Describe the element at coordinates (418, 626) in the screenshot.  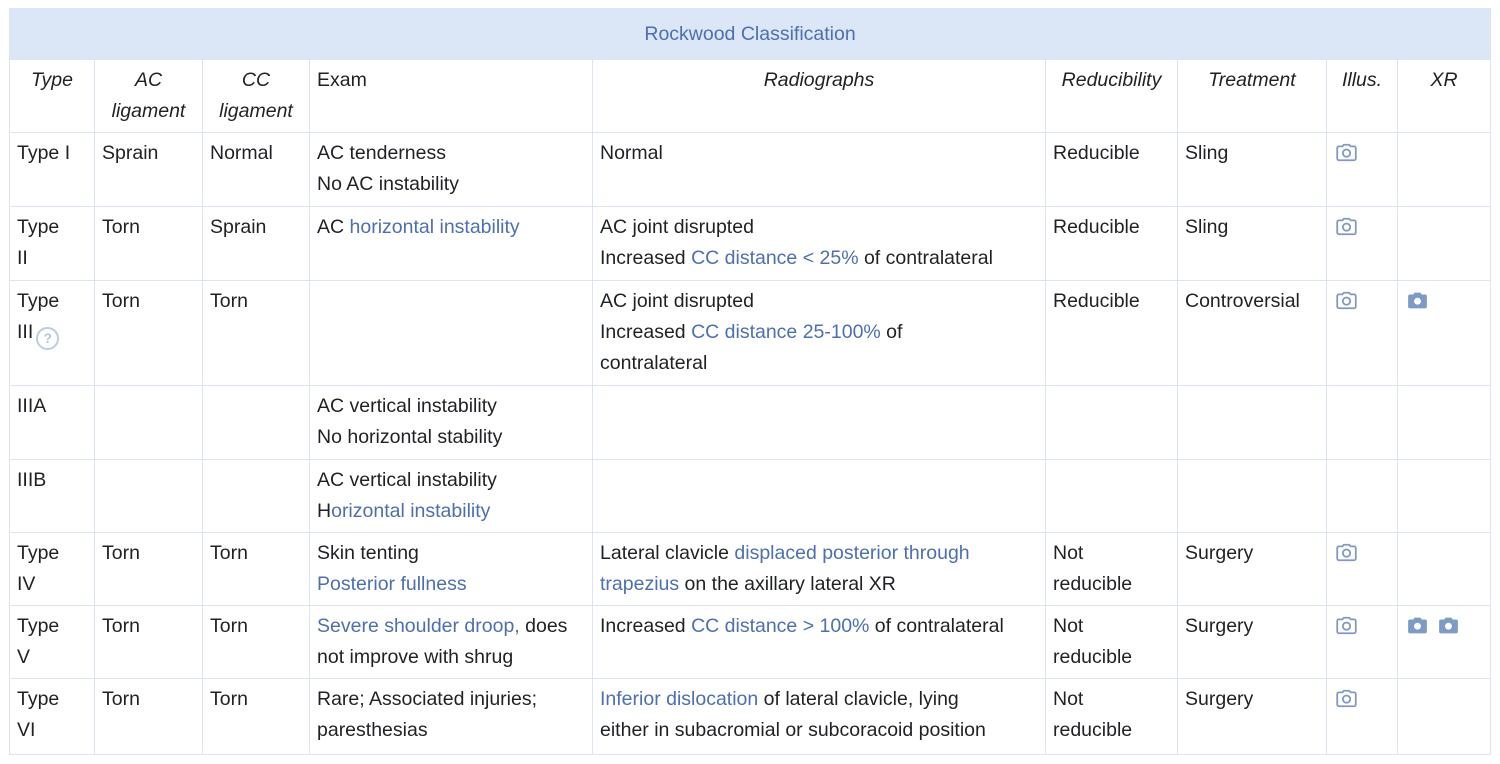
I see `cell-link: Severe shoulder droop,` at that location.